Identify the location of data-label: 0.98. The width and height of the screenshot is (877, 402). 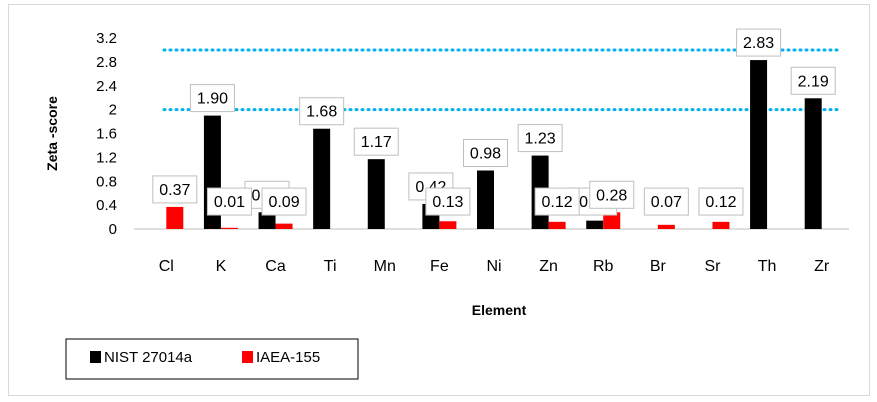
(485, 153).